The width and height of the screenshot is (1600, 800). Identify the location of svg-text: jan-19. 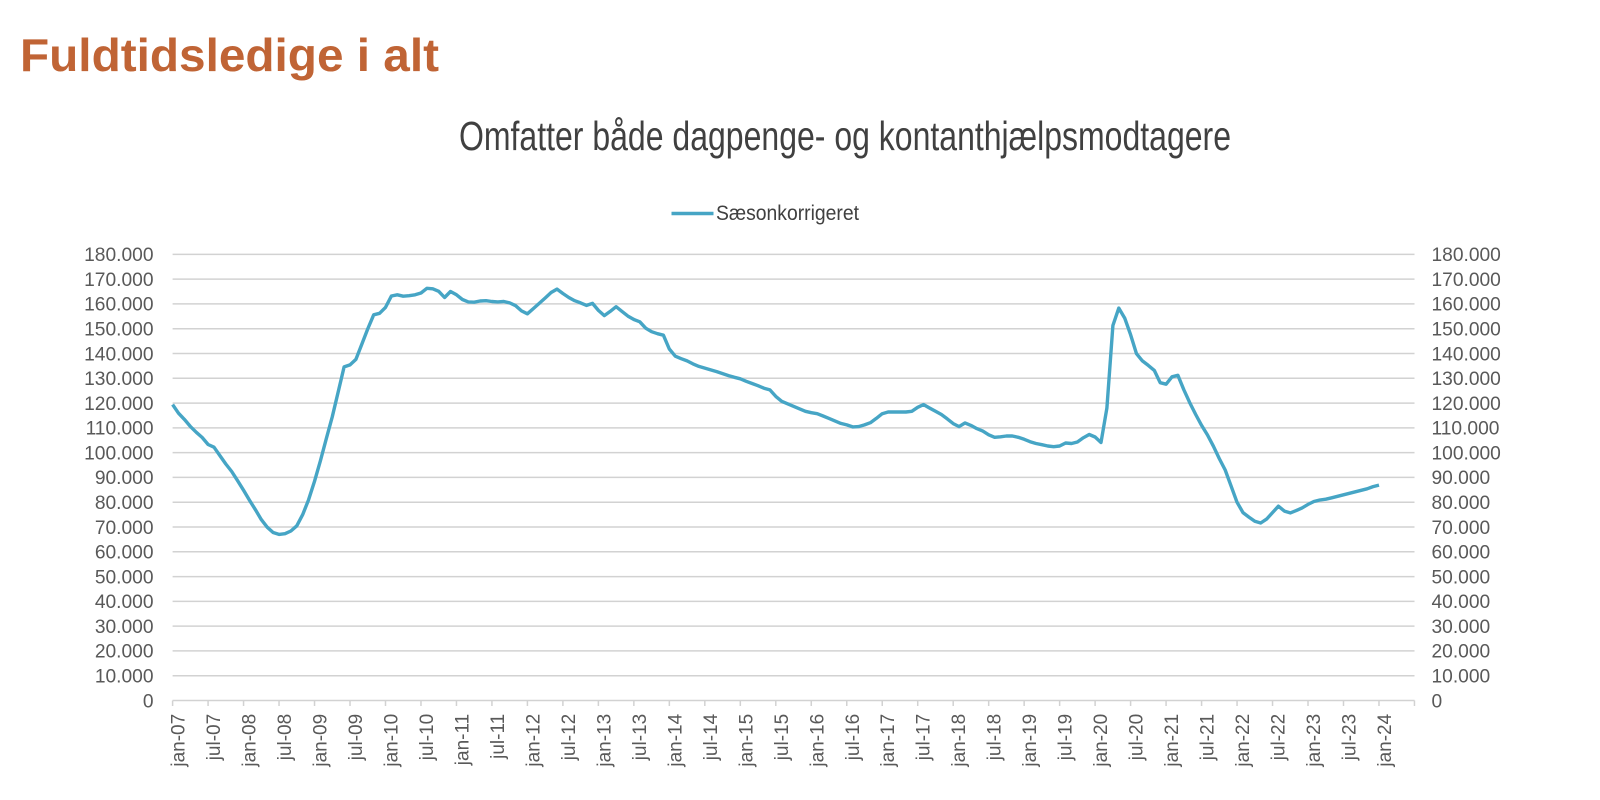
(1030, 741).